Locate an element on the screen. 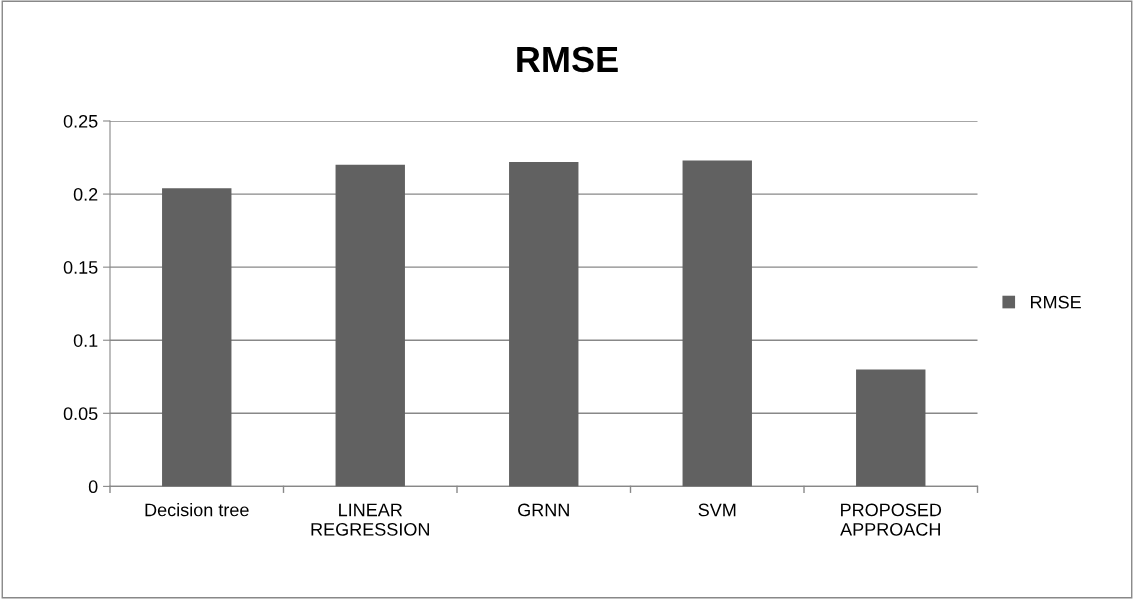 The image size is (1134, 599). y-tick-label: 0.05 is located at coordinates (80, 414).